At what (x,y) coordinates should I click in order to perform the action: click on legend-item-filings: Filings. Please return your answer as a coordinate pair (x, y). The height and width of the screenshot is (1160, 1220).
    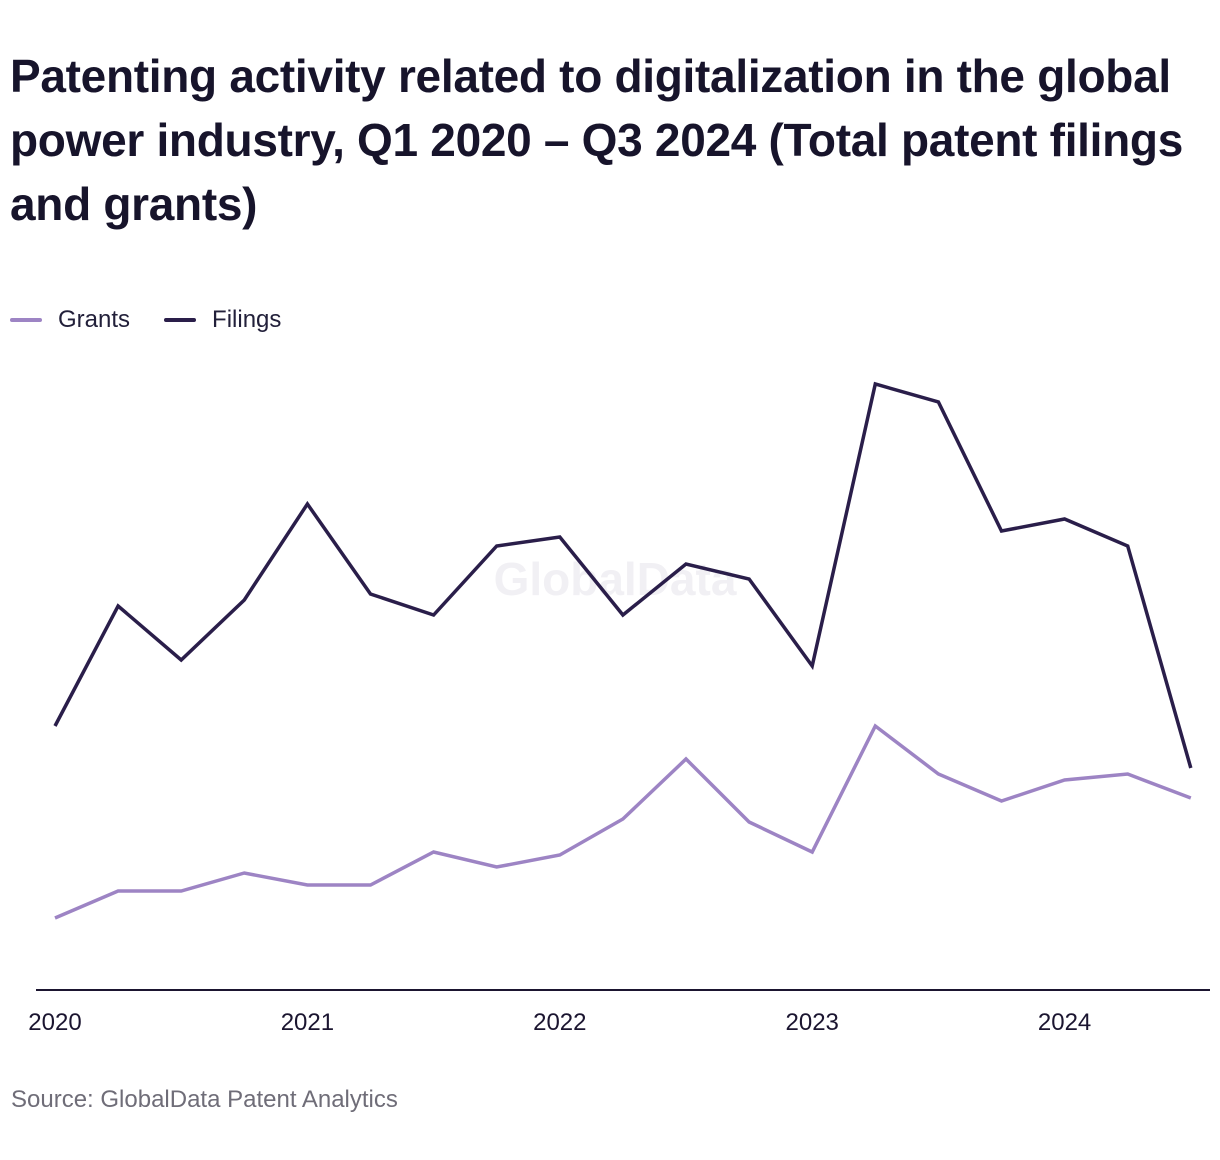
    Looking at the image, I should click on (222, 320).